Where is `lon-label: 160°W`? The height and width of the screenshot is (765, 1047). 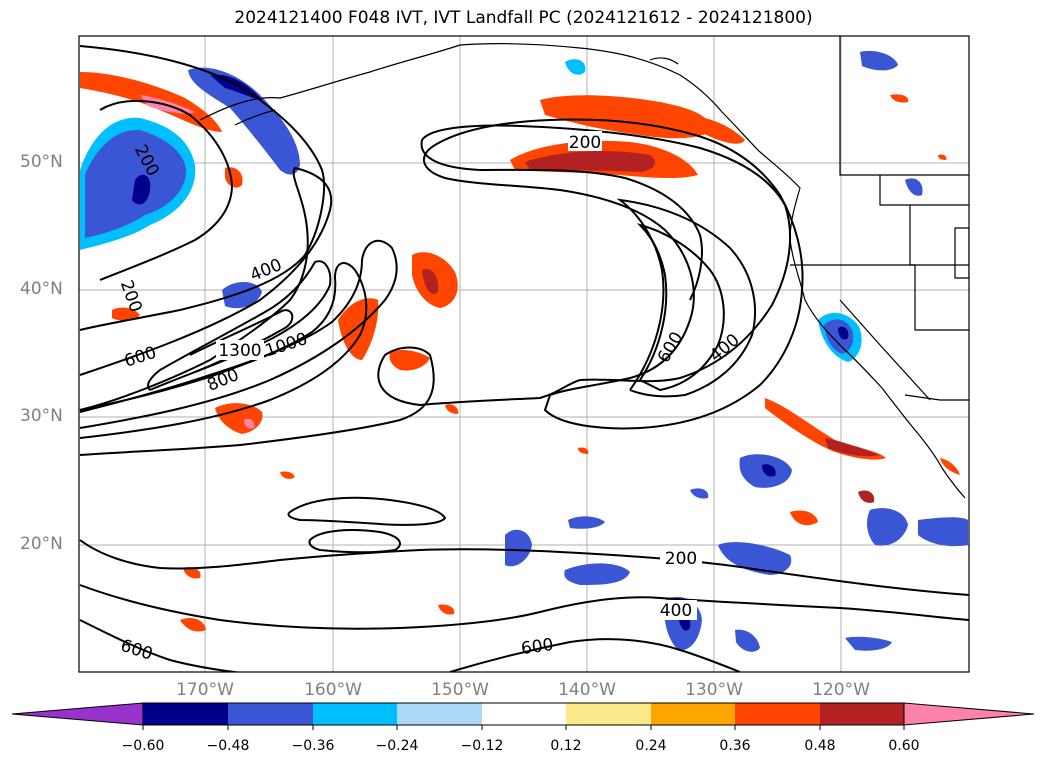
lon-label: 160°W is located at coordinates (333, 690).